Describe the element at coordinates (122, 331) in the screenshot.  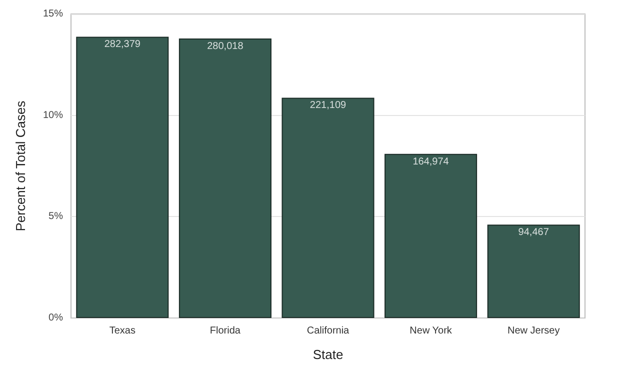
I see `x-tick-label: Texas` at that location.